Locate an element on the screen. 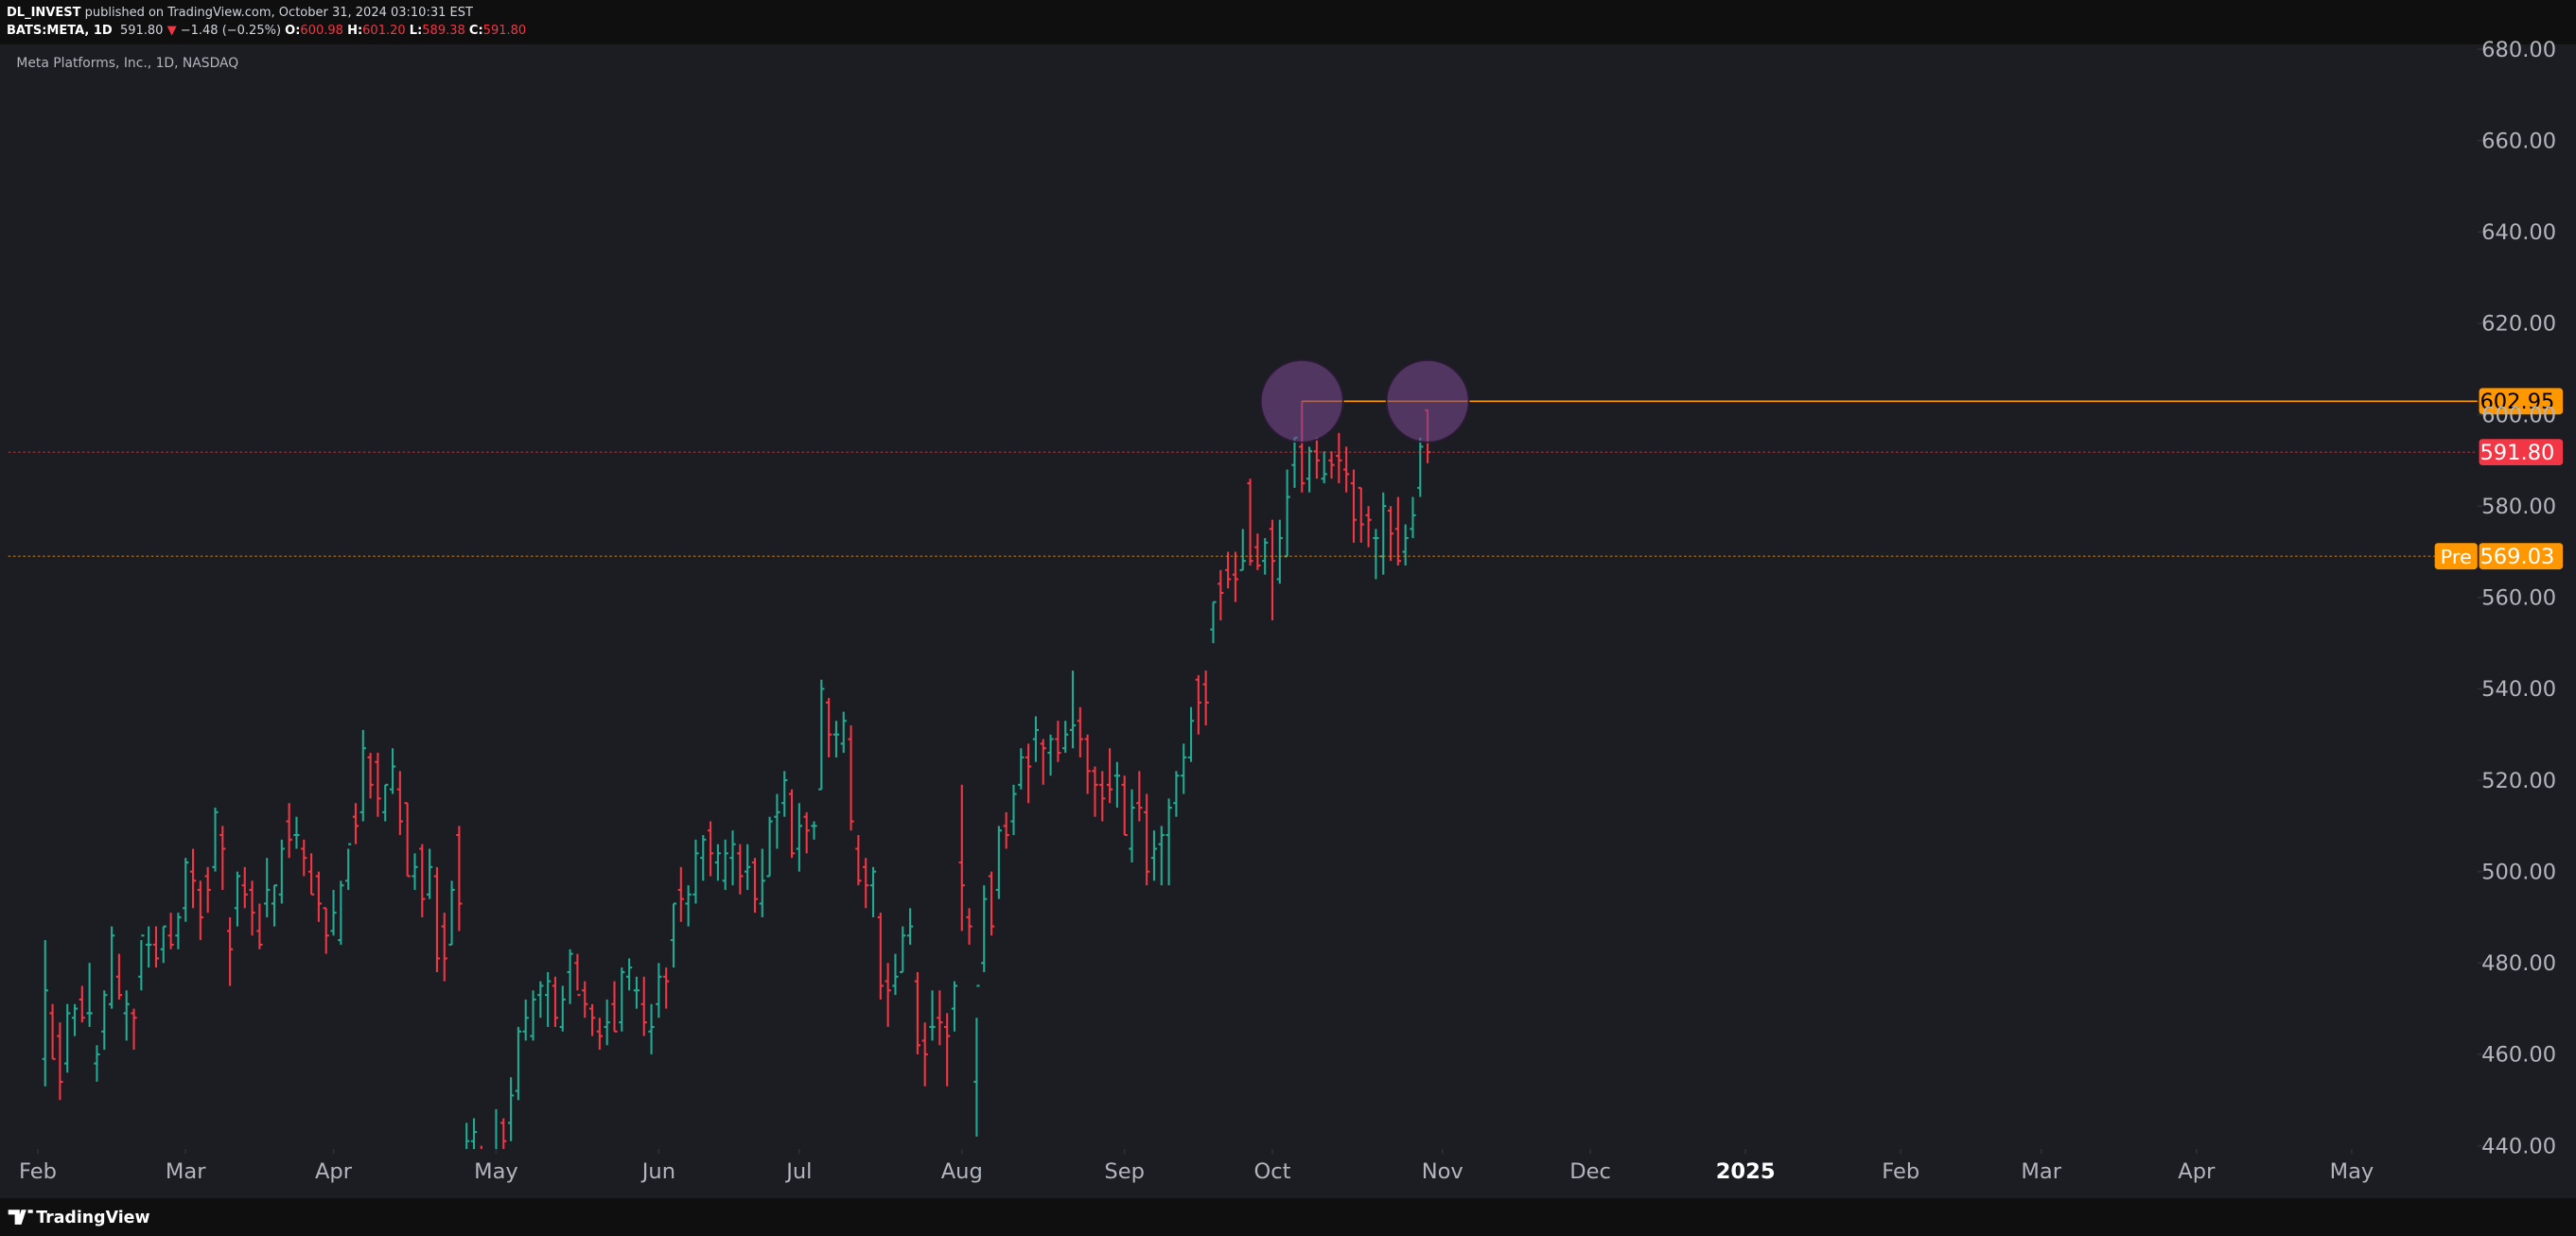 This screenshot has width=2576, height=1236. brand: TradingView is located at coordinates (92, 1218).